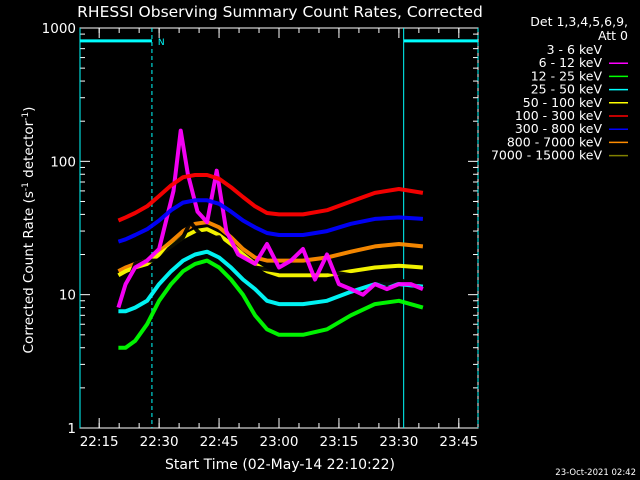 The width and height of the screenshot is (640, 480). What do you see at coordinates (398, 442) in the screenshot?
I see `x-tick-label: 23:30` at bounding box center [398, 442].